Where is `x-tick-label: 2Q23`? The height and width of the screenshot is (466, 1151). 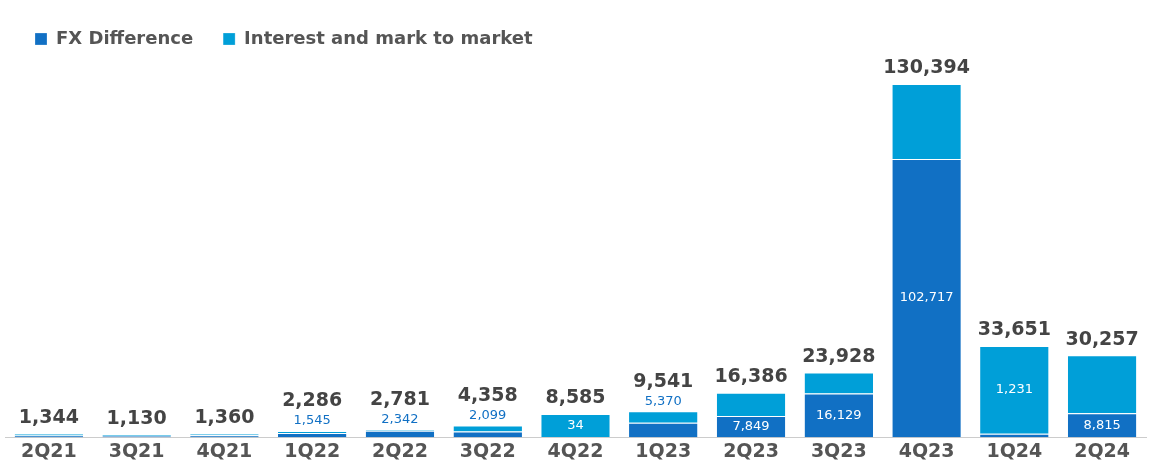
x-tick-label: 2Q23 is located at coordinates (751, 449).